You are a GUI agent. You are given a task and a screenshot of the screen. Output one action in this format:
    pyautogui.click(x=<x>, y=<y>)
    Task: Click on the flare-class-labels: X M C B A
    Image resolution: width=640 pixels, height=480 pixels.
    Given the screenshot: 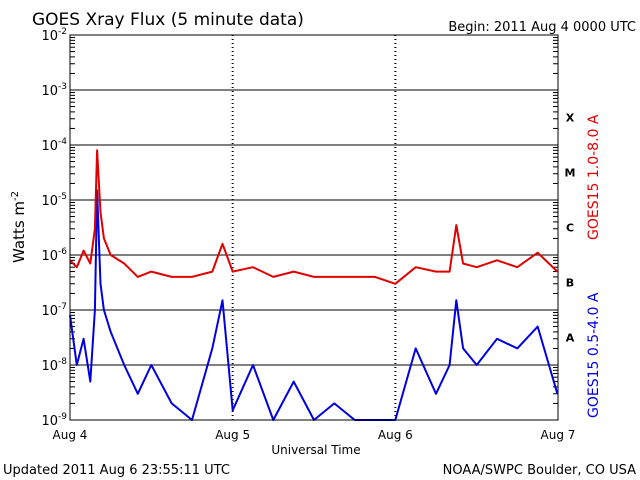 What is the action you would take?
    pyautogui.click(x=570, y=228)
    